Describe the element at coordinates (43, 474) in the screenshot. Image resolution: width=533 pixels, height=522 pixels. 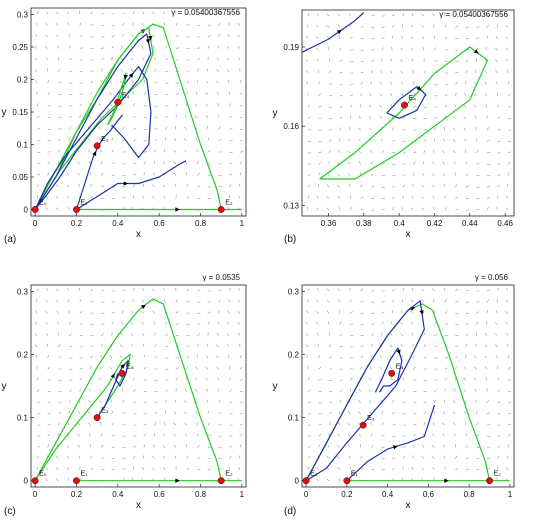
I see `equilibrium-label: E₀` at that location.